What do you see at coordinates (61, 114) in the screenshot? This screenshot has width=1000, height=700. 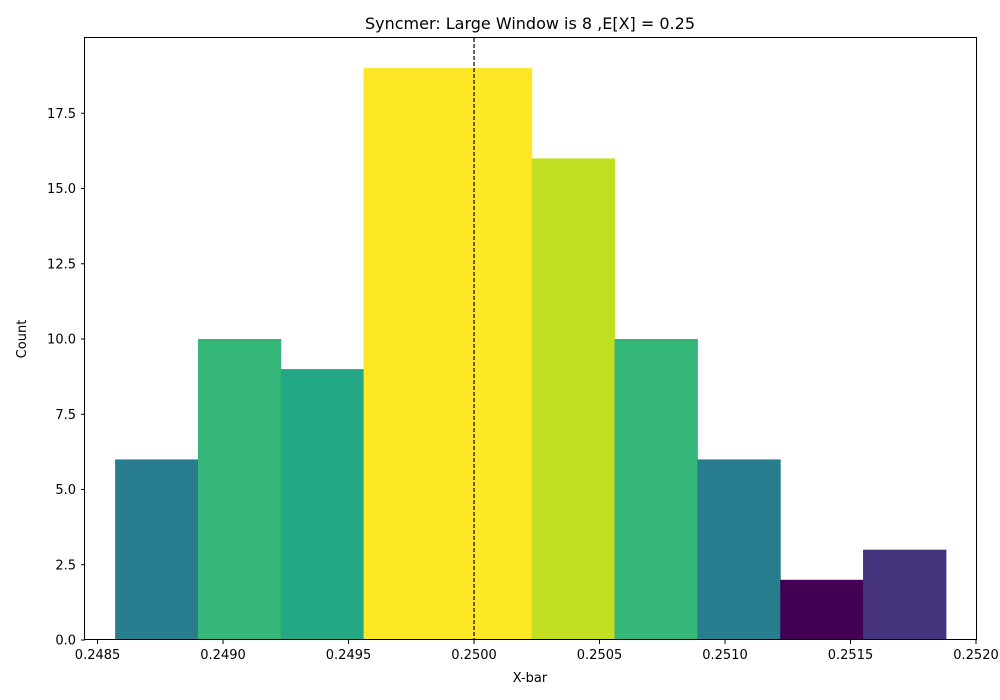 I see `y-tick-label: 17.5` at bounding box center [61, 114].